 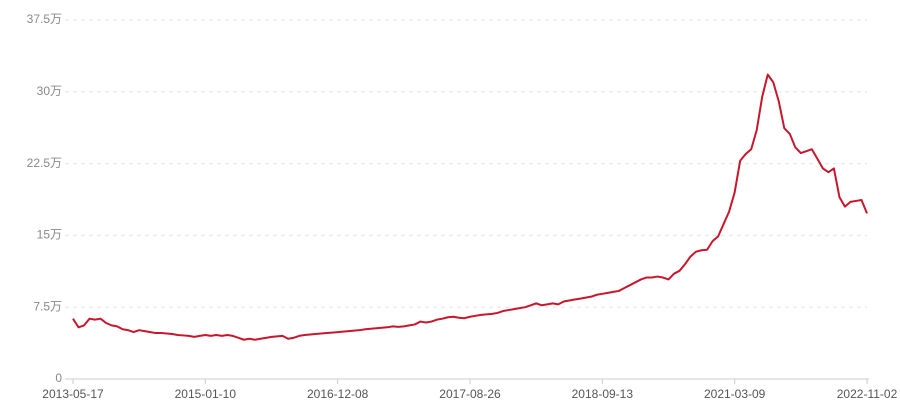 I want to click on y-tick-label: 7.5万, so click(x=47, y=306).